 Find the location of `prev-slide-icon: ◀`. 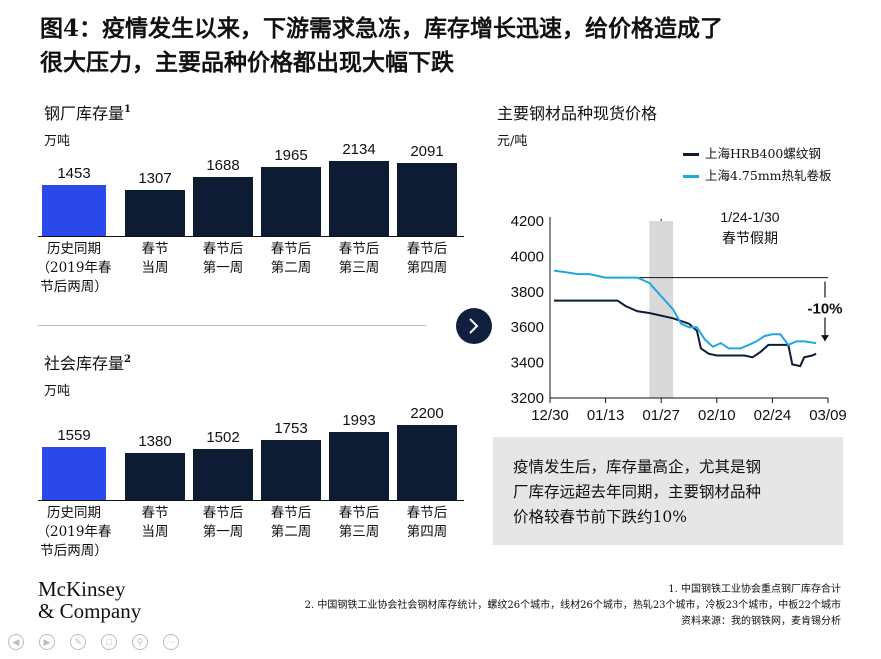

prev-slide-icon: ◀ is located at coordinates (16, 642).